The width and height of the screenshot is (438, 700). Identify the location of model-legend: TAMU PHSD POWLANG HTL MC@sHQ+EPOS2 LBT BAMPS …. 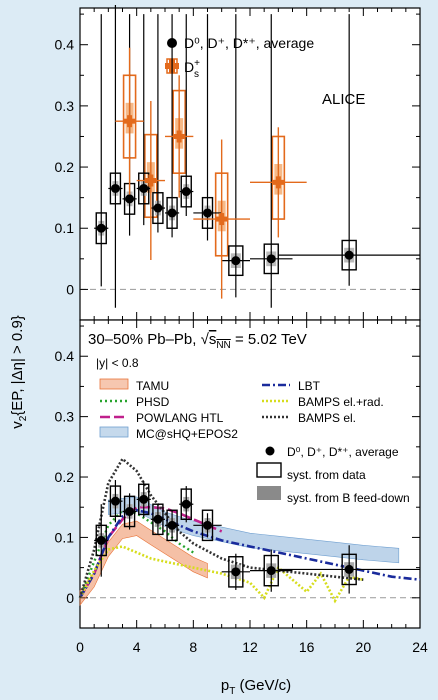
(241, 409).